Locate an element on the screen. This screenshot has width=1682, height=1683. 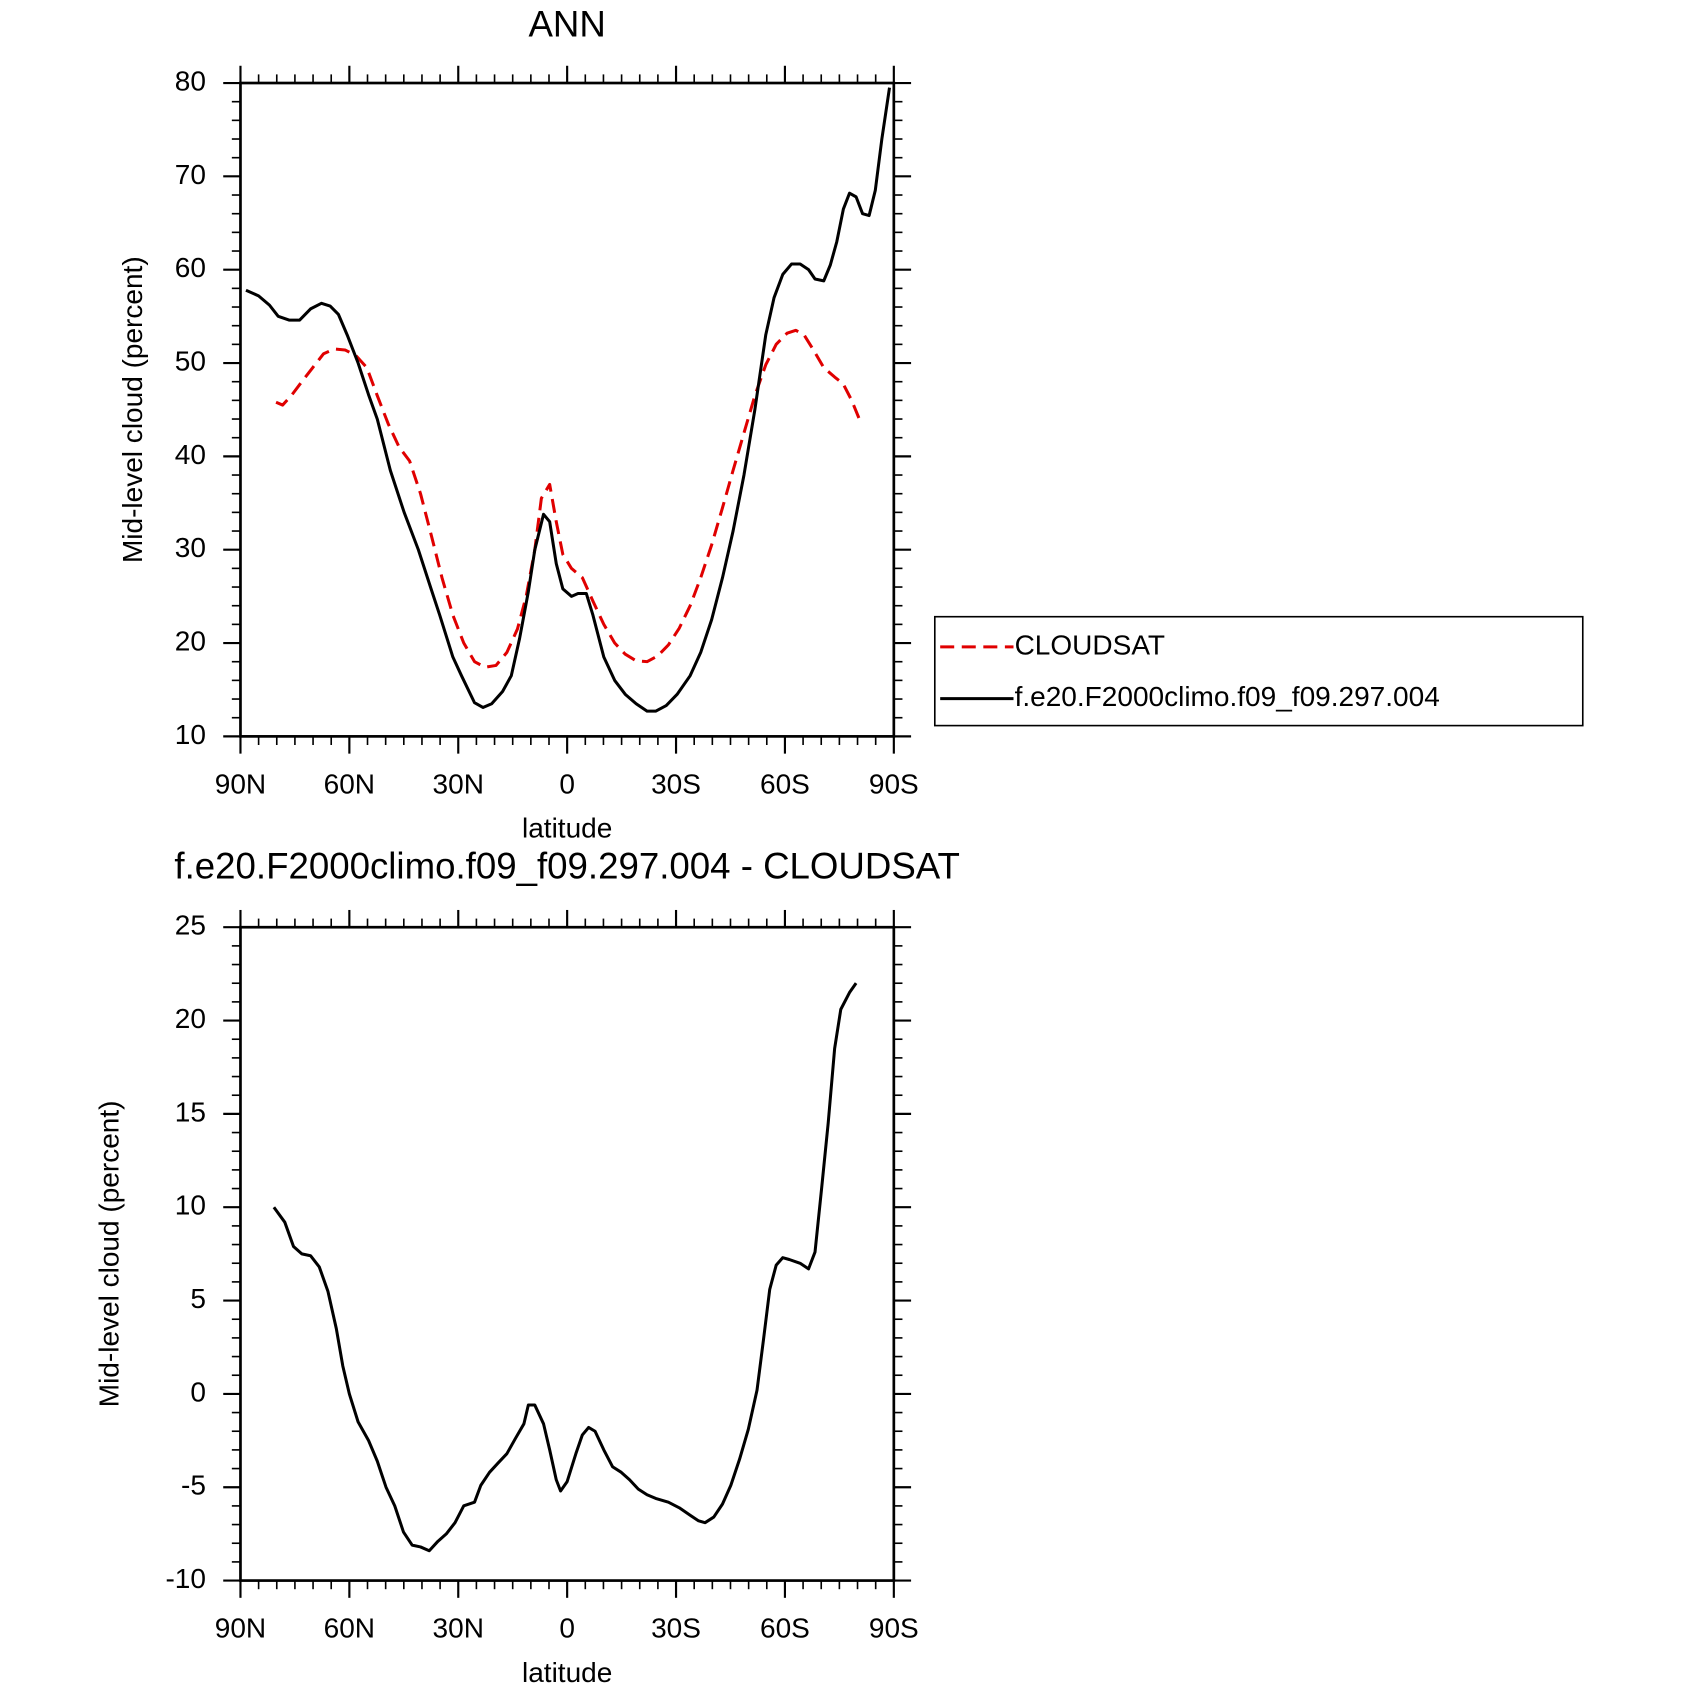
legend-label: CLOUDSAT is located at coordinates (1090, 644).